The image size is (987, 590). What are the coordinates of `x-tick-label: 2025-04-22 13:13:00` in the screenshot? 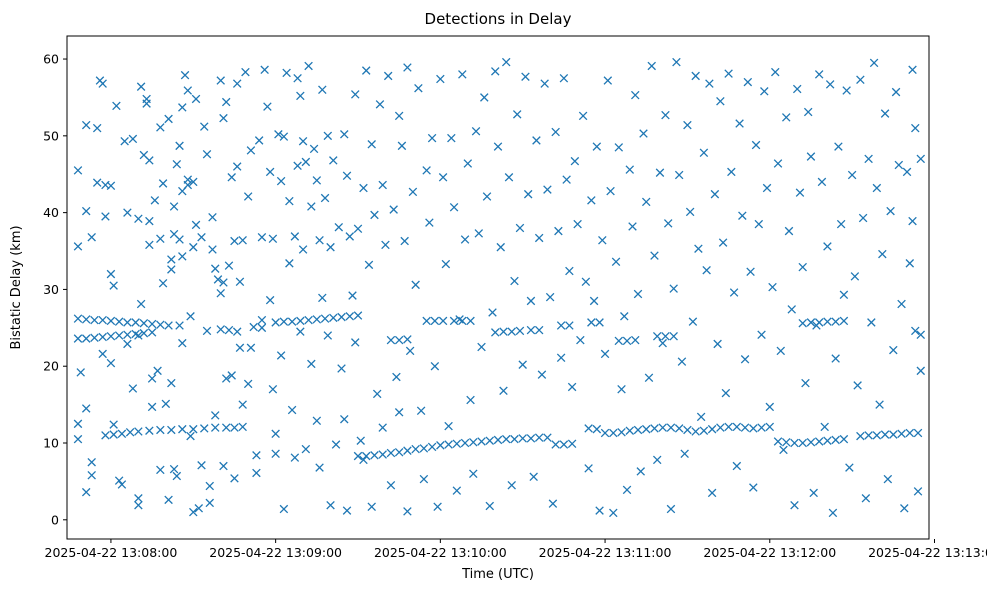 It's located at (927, 552).